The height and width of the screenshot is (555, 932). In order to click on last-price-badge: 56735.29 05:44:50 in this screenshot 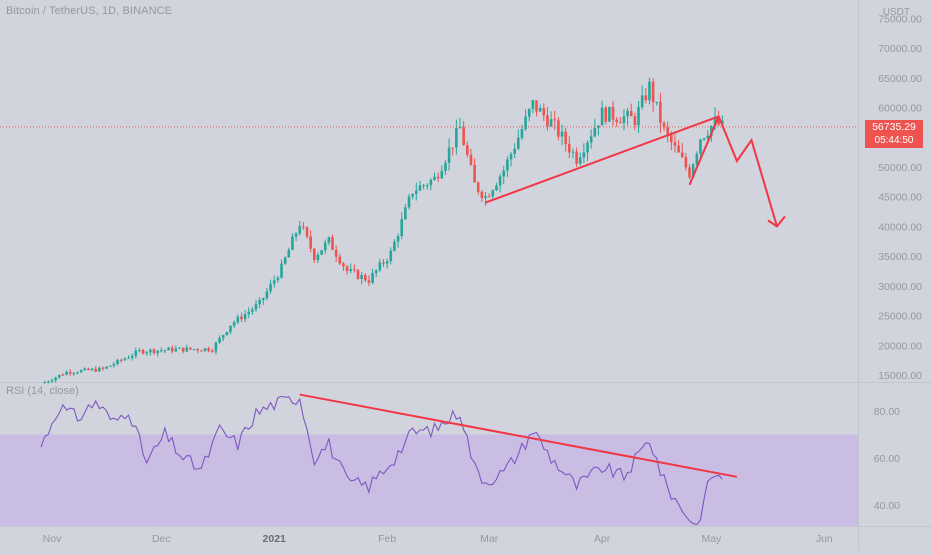, I will do `click(894, 134)`.